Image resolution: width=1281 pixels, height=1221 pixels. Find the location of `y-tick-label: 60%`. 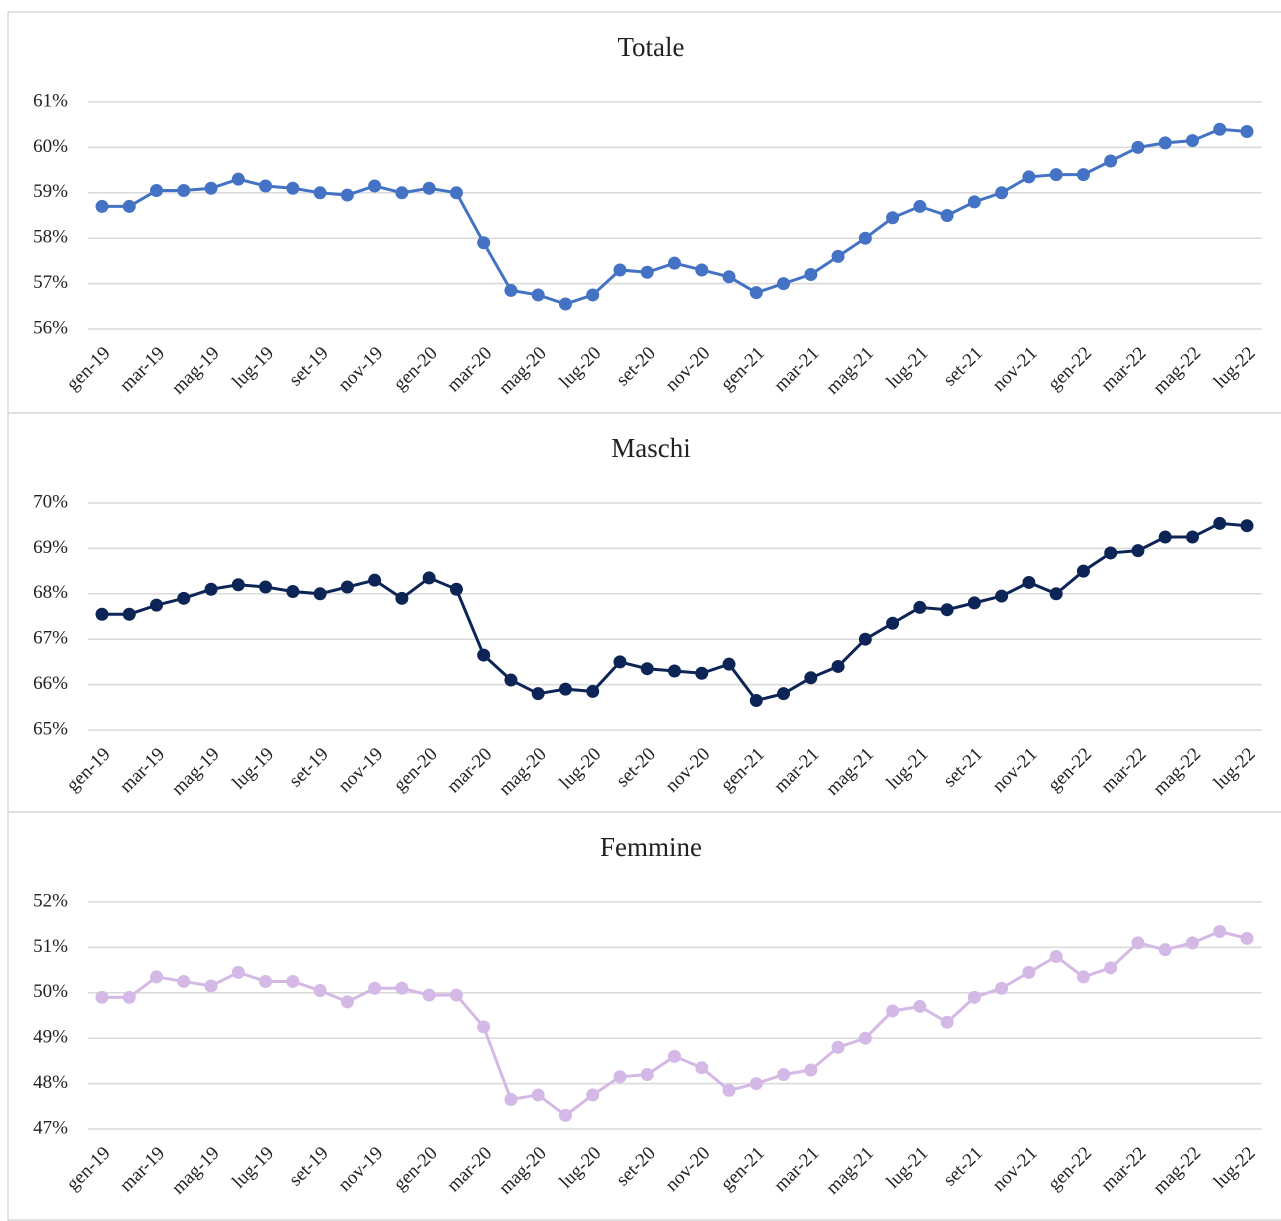

y-tick-label: 60% is located at coordinates (50, 146).